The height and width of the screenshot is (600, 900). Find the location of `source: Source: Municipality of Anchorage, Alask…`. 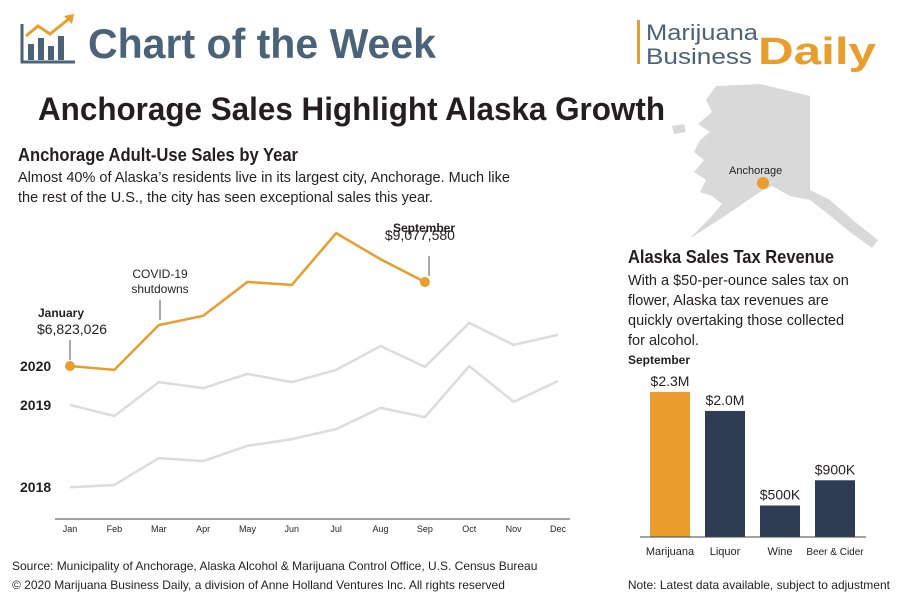

source: Source: Municipality of Anchorage, Alask… is located at coordinates (274, 566).